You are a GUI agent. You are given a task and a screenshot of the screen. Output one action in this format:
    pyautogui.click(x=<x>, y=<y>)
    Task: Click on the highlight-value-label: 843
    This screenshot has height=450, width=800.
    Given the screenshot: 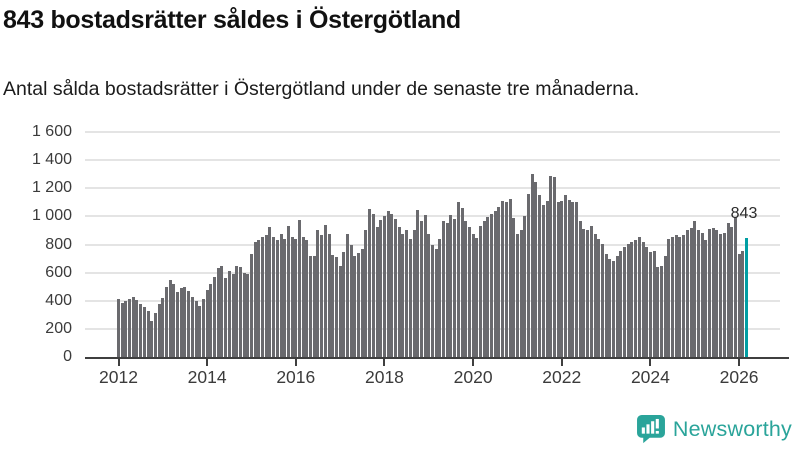 What is the action you would take?
    pyautogui.click(x=744, y=213)
    